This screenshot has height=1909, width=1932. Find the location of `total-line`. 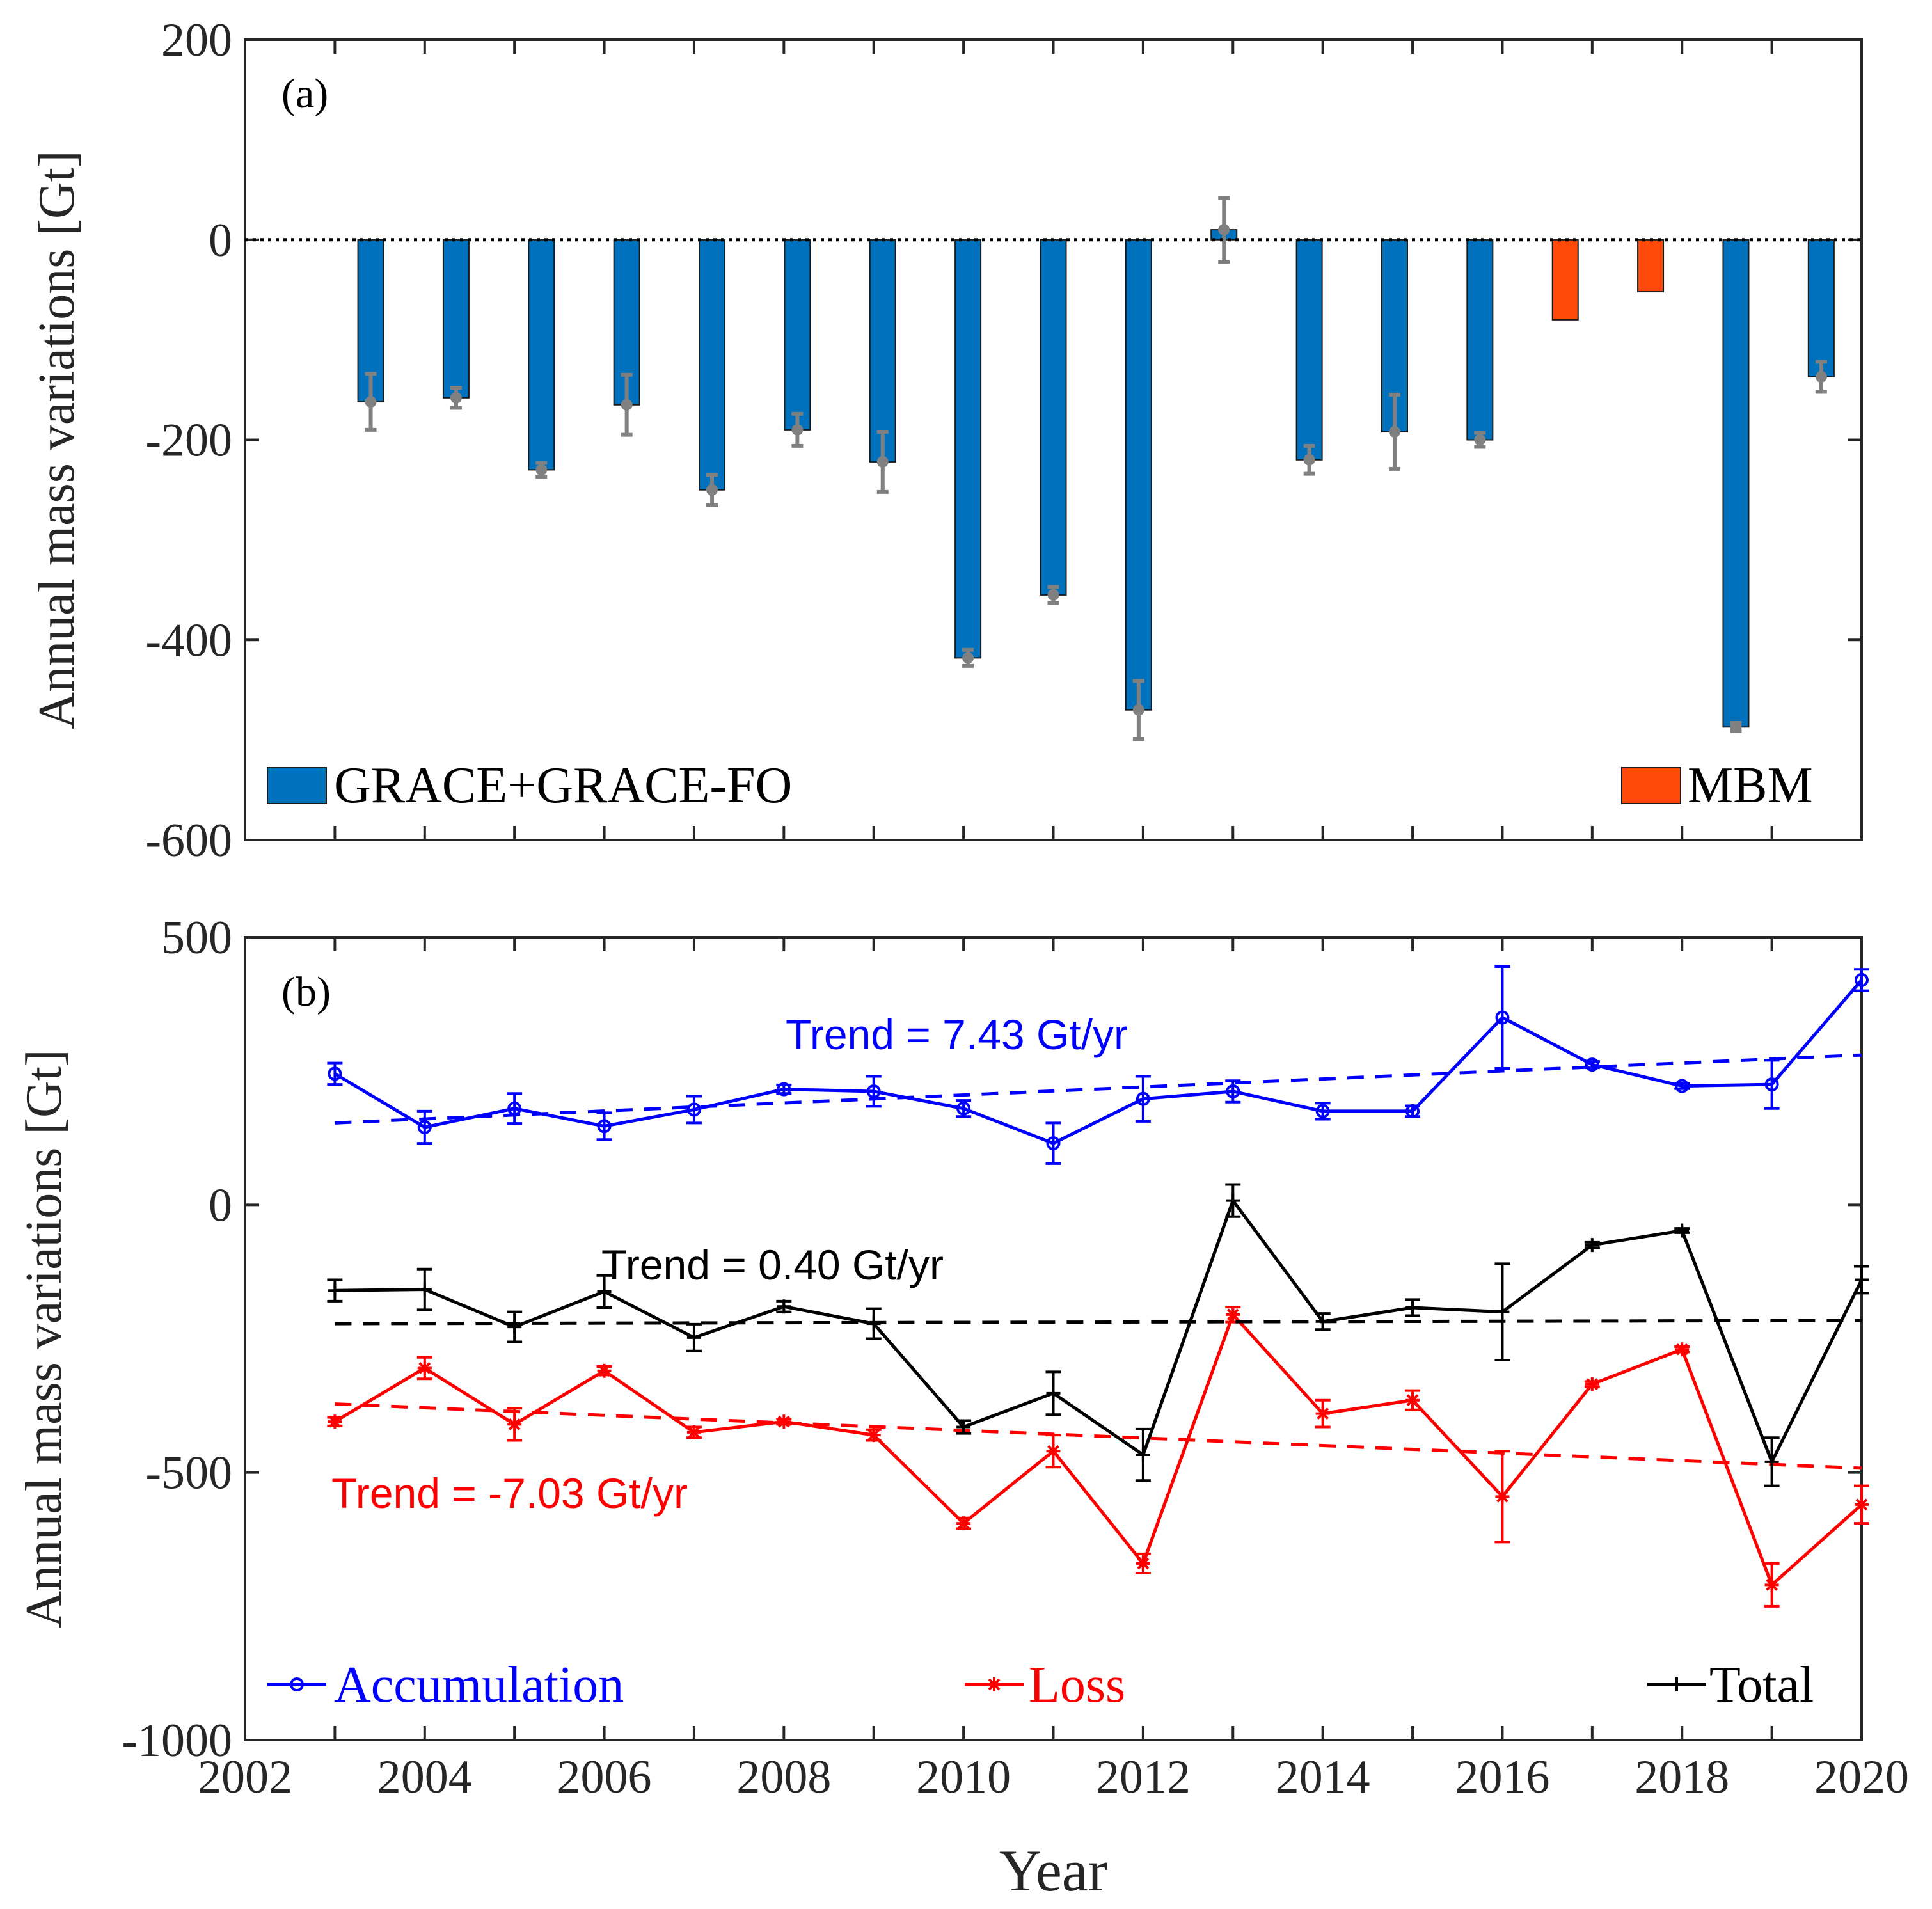

total-line is located at coordinates (1099, 1331).